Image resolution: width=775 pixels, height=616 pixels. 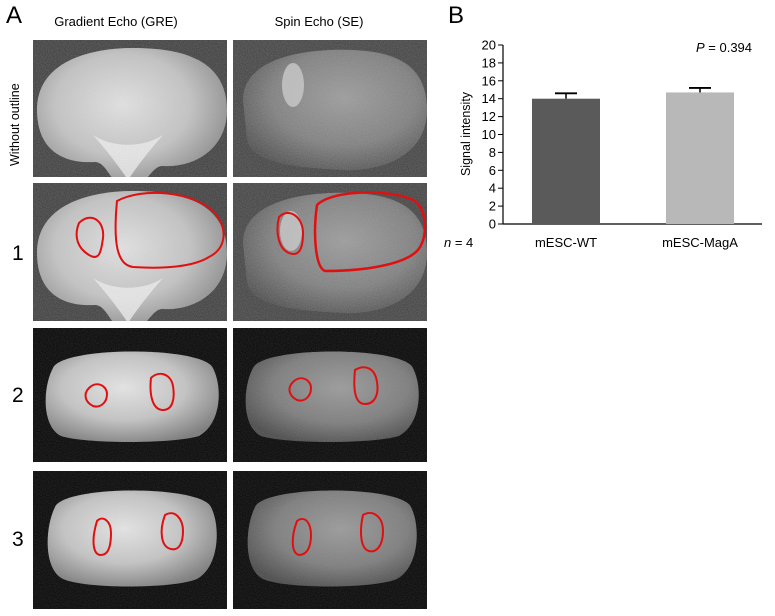 What do you see at coordinates (489, 45) in the screenshot?
I see `y-tick-label: 20` at bounding box center [489, 45].